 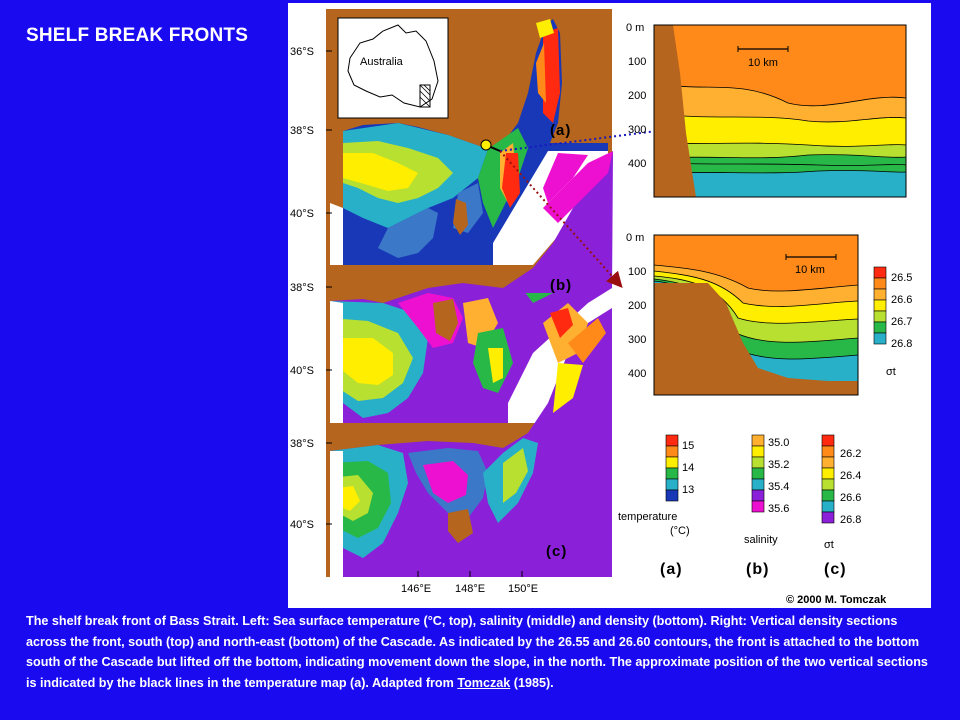 I want to click on lon-label: 148°E, so click(x=470, y=589).